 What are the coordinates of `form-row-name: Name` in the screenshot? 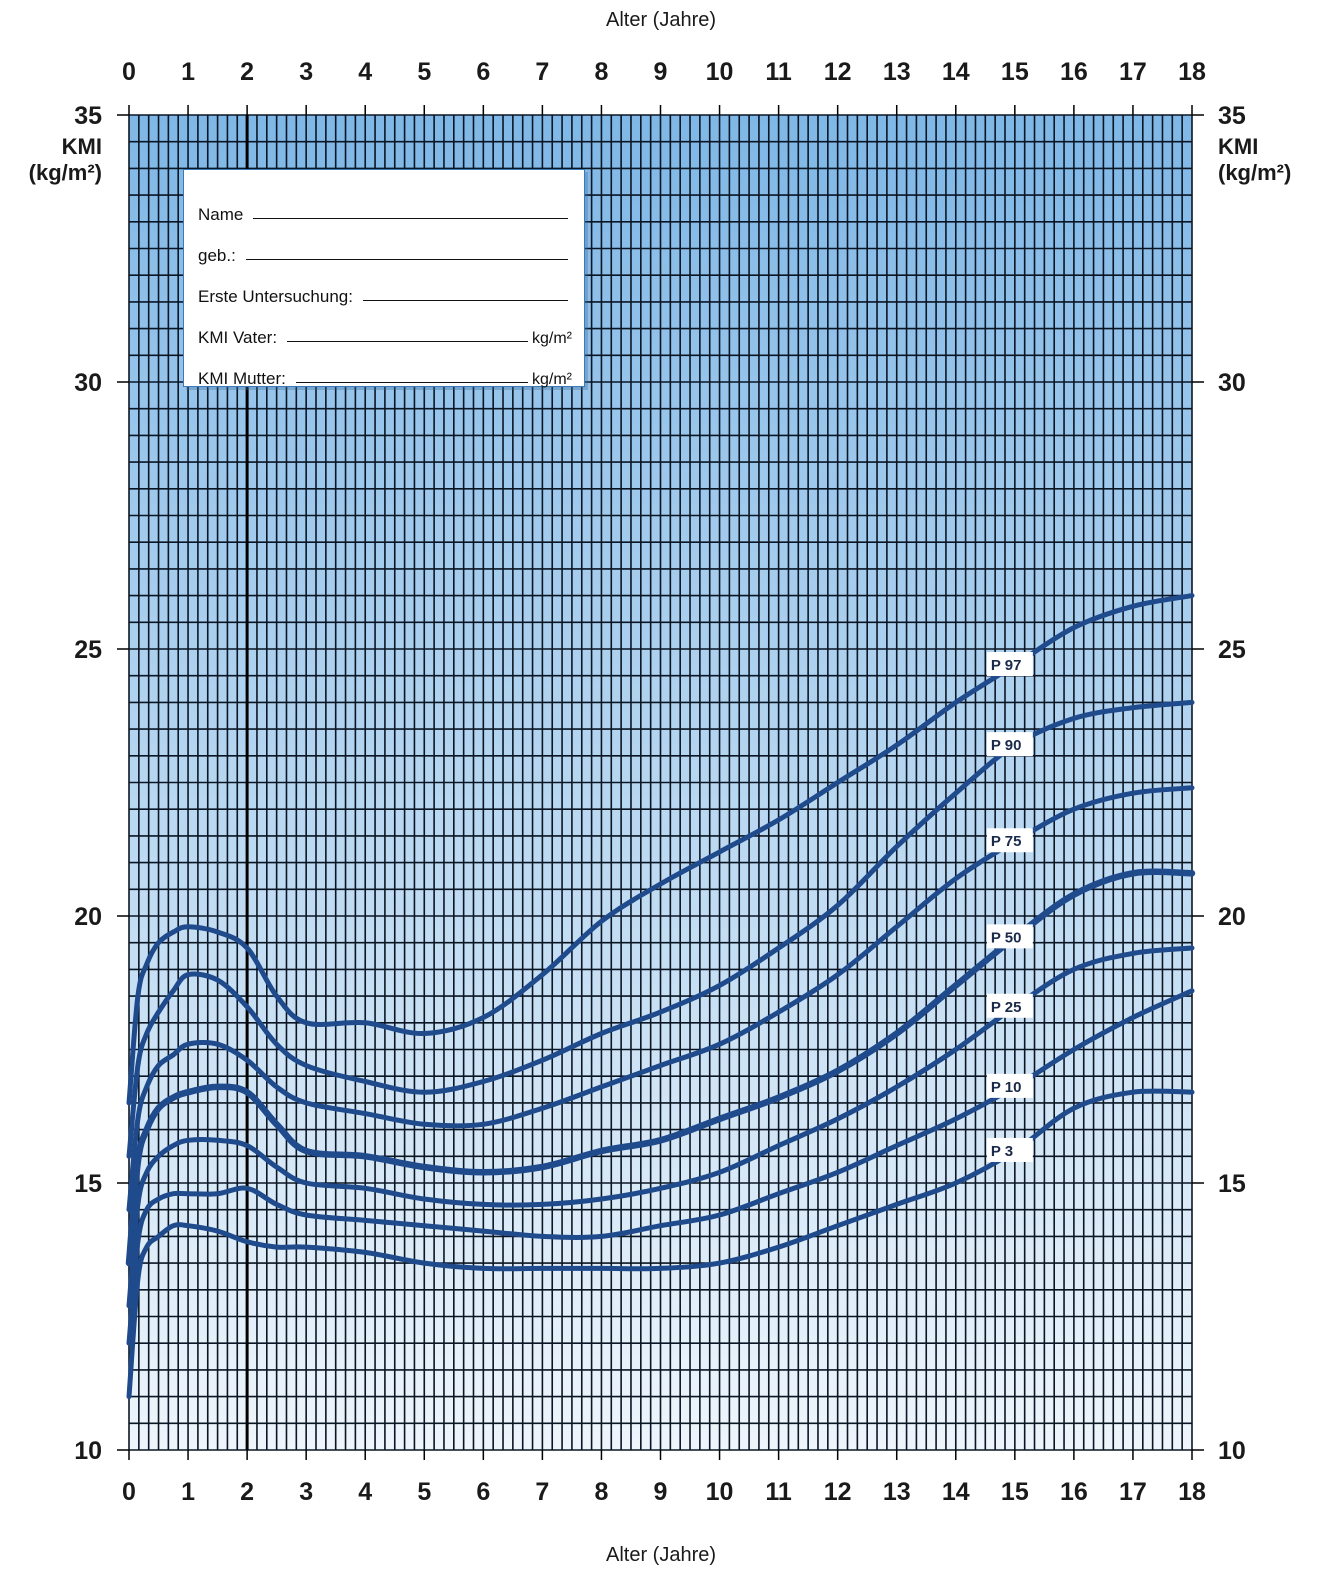 It's located at (385, 204).